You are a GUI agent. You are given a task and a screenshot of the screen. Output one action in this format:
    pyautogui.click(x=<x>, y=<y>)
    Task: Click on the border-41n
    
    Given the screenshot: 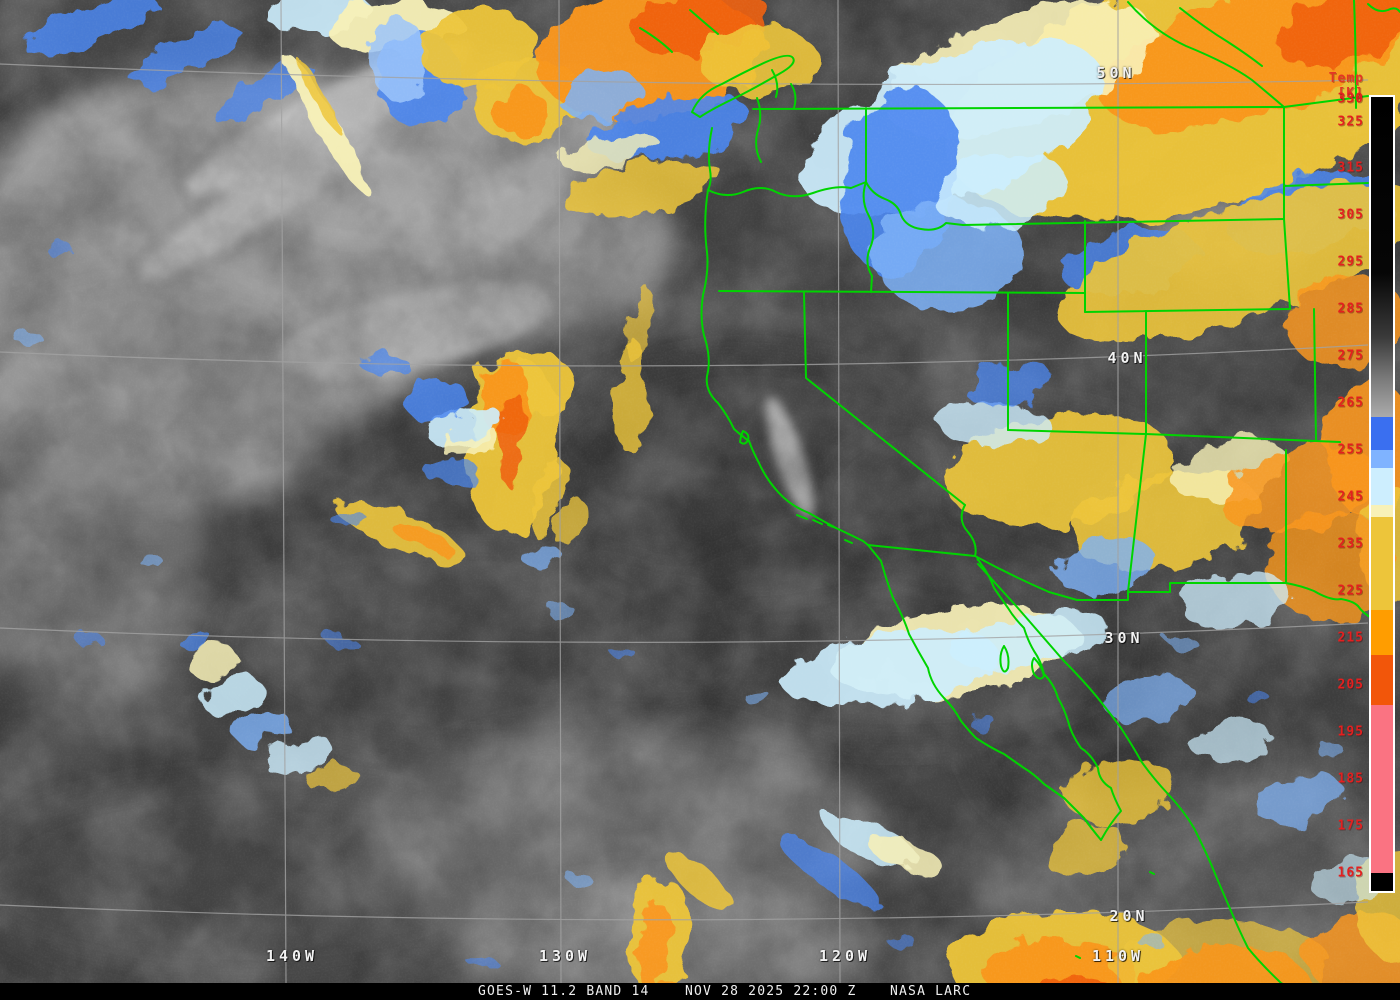 What is the action you would take?
    pyautogui.click(x=1187, y=310)
    